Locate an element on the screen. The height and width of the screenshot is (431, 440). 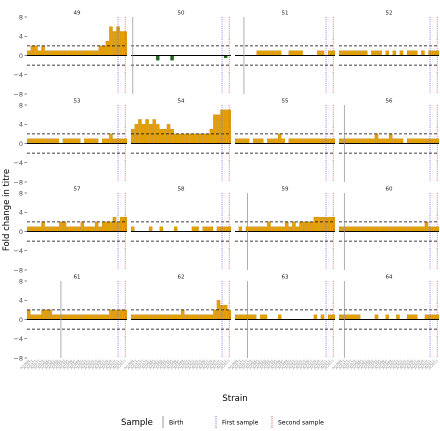
strain-label: A/2004 is located at coordinates (192, 364).